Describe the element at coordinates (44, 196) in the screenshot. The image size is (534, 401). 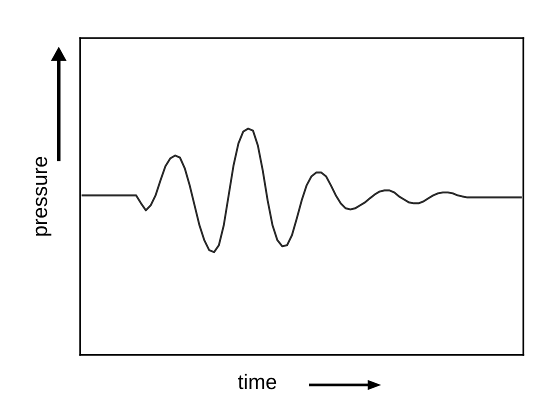
I see `y-axis-title: pressure` at that location.